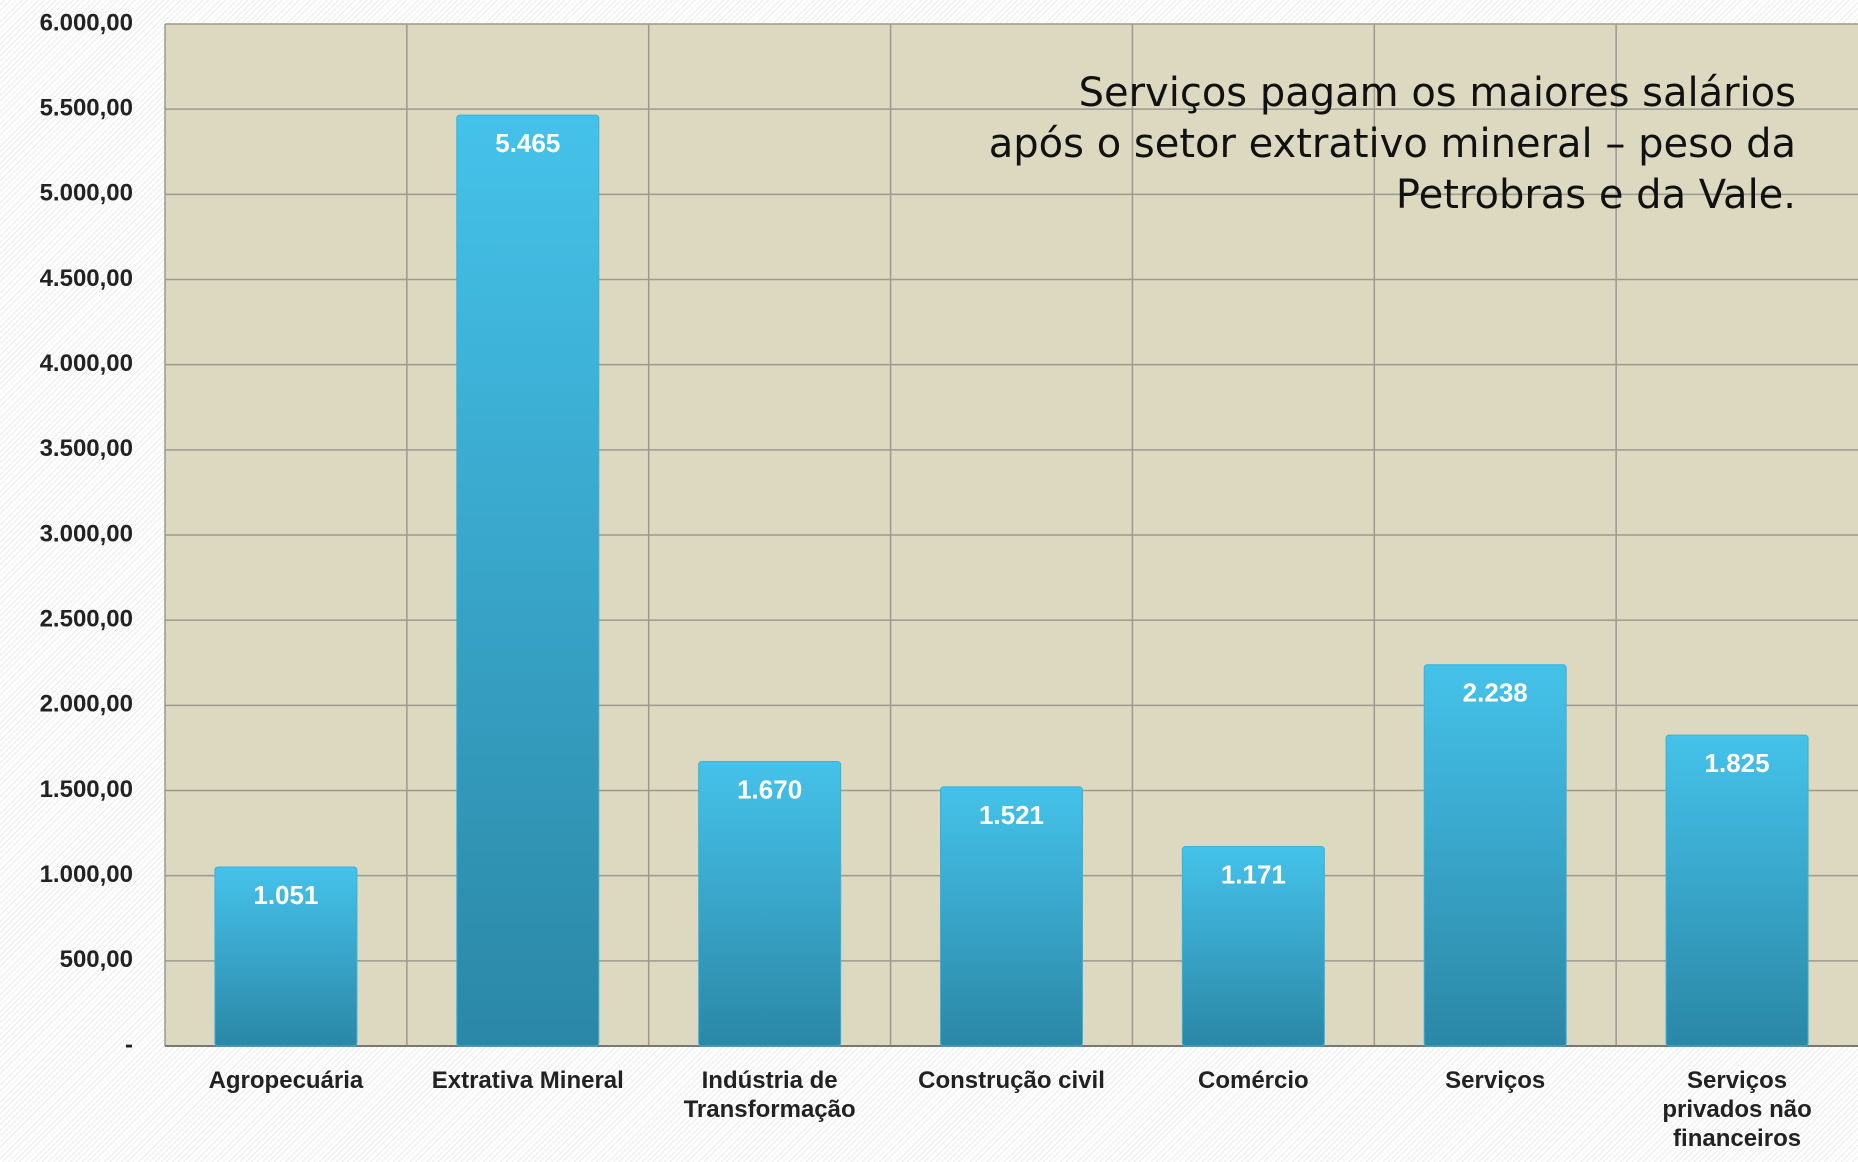 This screenshot has height=1162, width=1858. I want to click on value-label: 1.670, so click(769, 789).